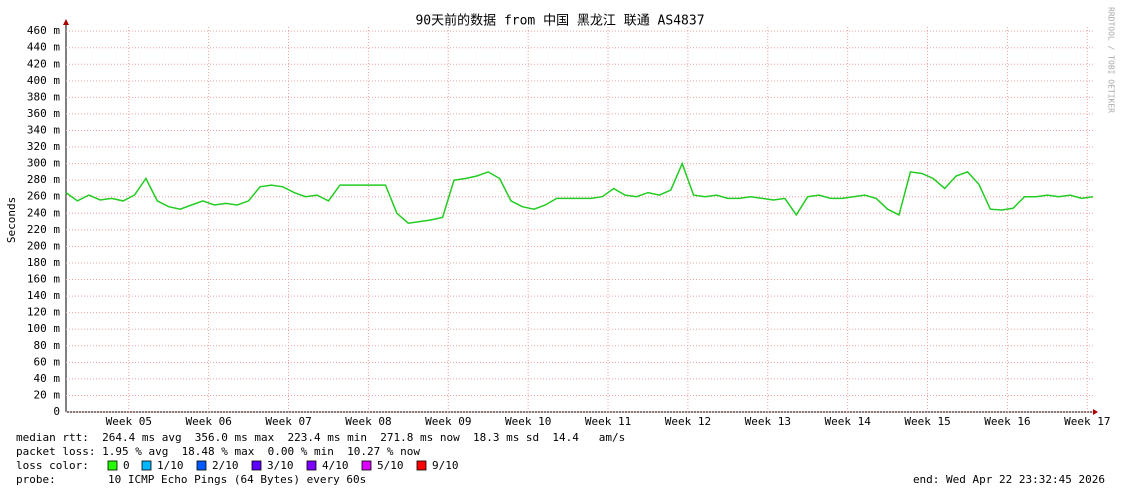  What do you see at coordinates (608, 421) in the screenshot?
I see `x-tick-label: Week 11` at bounding box center [608, 421].